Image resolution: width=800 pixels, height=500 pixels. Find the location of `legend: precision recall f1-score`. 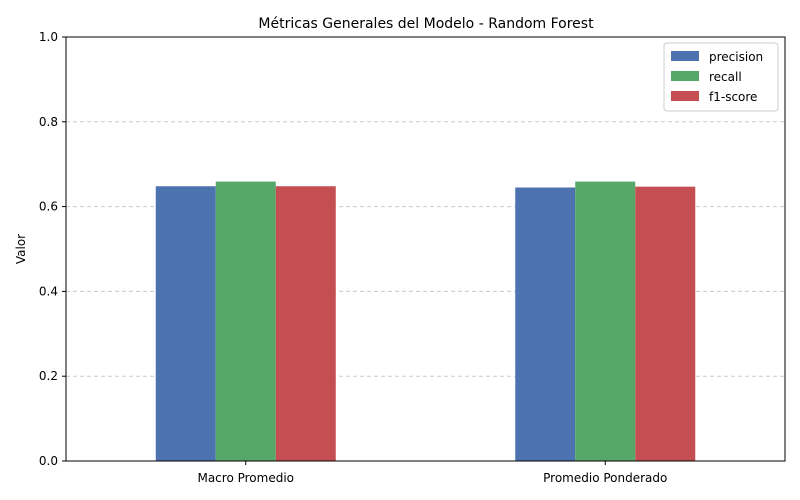

legend: precision recall f1-score is located at coordinates (721, 77).